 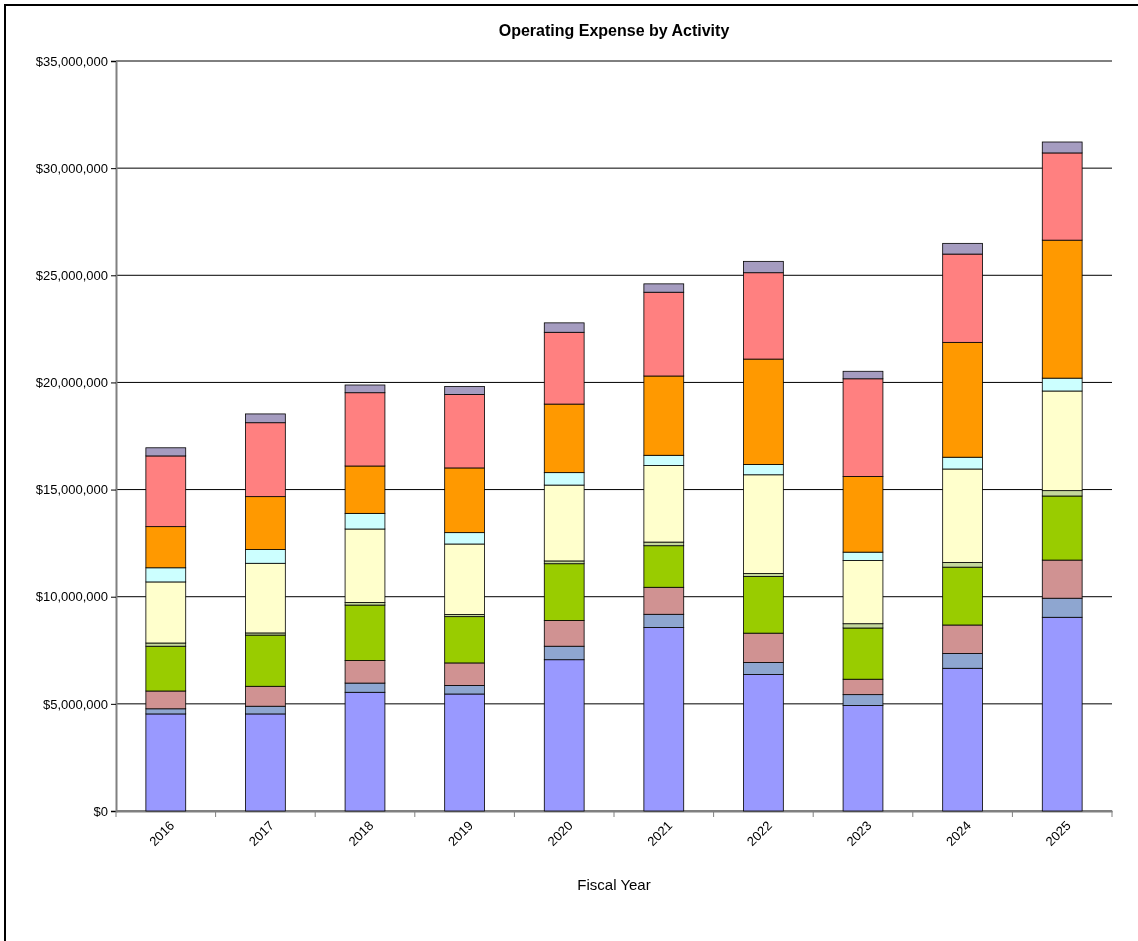 What do you see at coordinates (71, 275) in the screenshot?
I see `y-tick-label: $25,000,000` at bounding box center [71, 275].